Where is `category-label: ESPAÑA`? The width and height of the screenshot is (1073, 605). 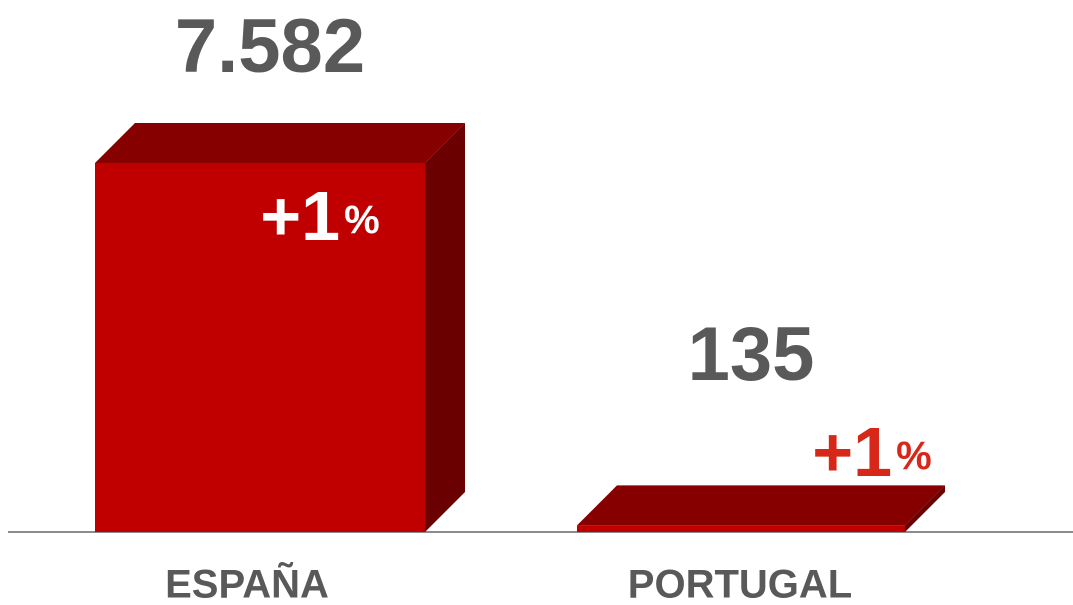 category-label: ESPAÑA is located at coordinates (247, 583).